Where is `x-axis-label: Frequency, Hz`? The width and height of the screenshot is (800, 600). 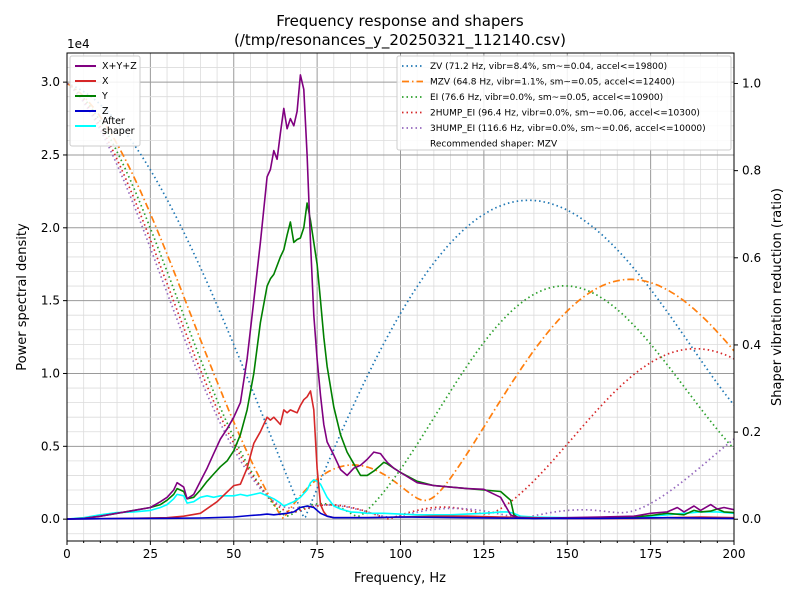 x-axis-label: Frequency, Hz is located at coordinates (400, 578).